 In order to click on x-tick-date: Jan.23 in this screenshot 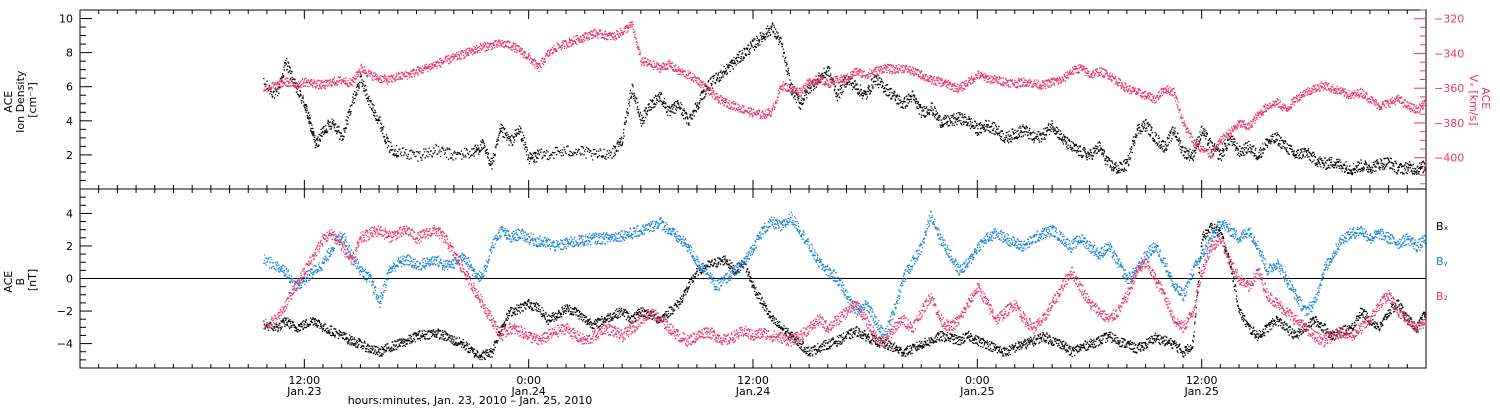, I will do `click(303, 391)`.